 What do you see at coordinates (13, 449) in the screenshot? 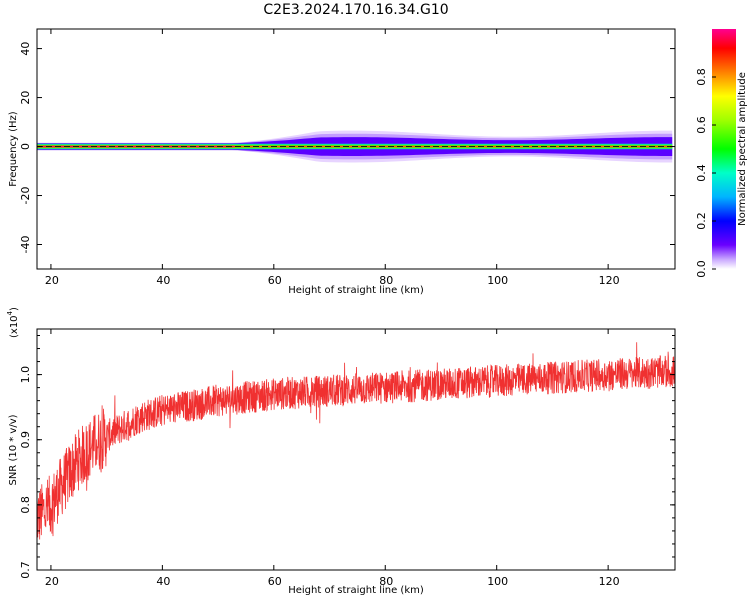
I see `snr-ylabel: SNR (10 * v/v)` at bounding box center [13, 449].